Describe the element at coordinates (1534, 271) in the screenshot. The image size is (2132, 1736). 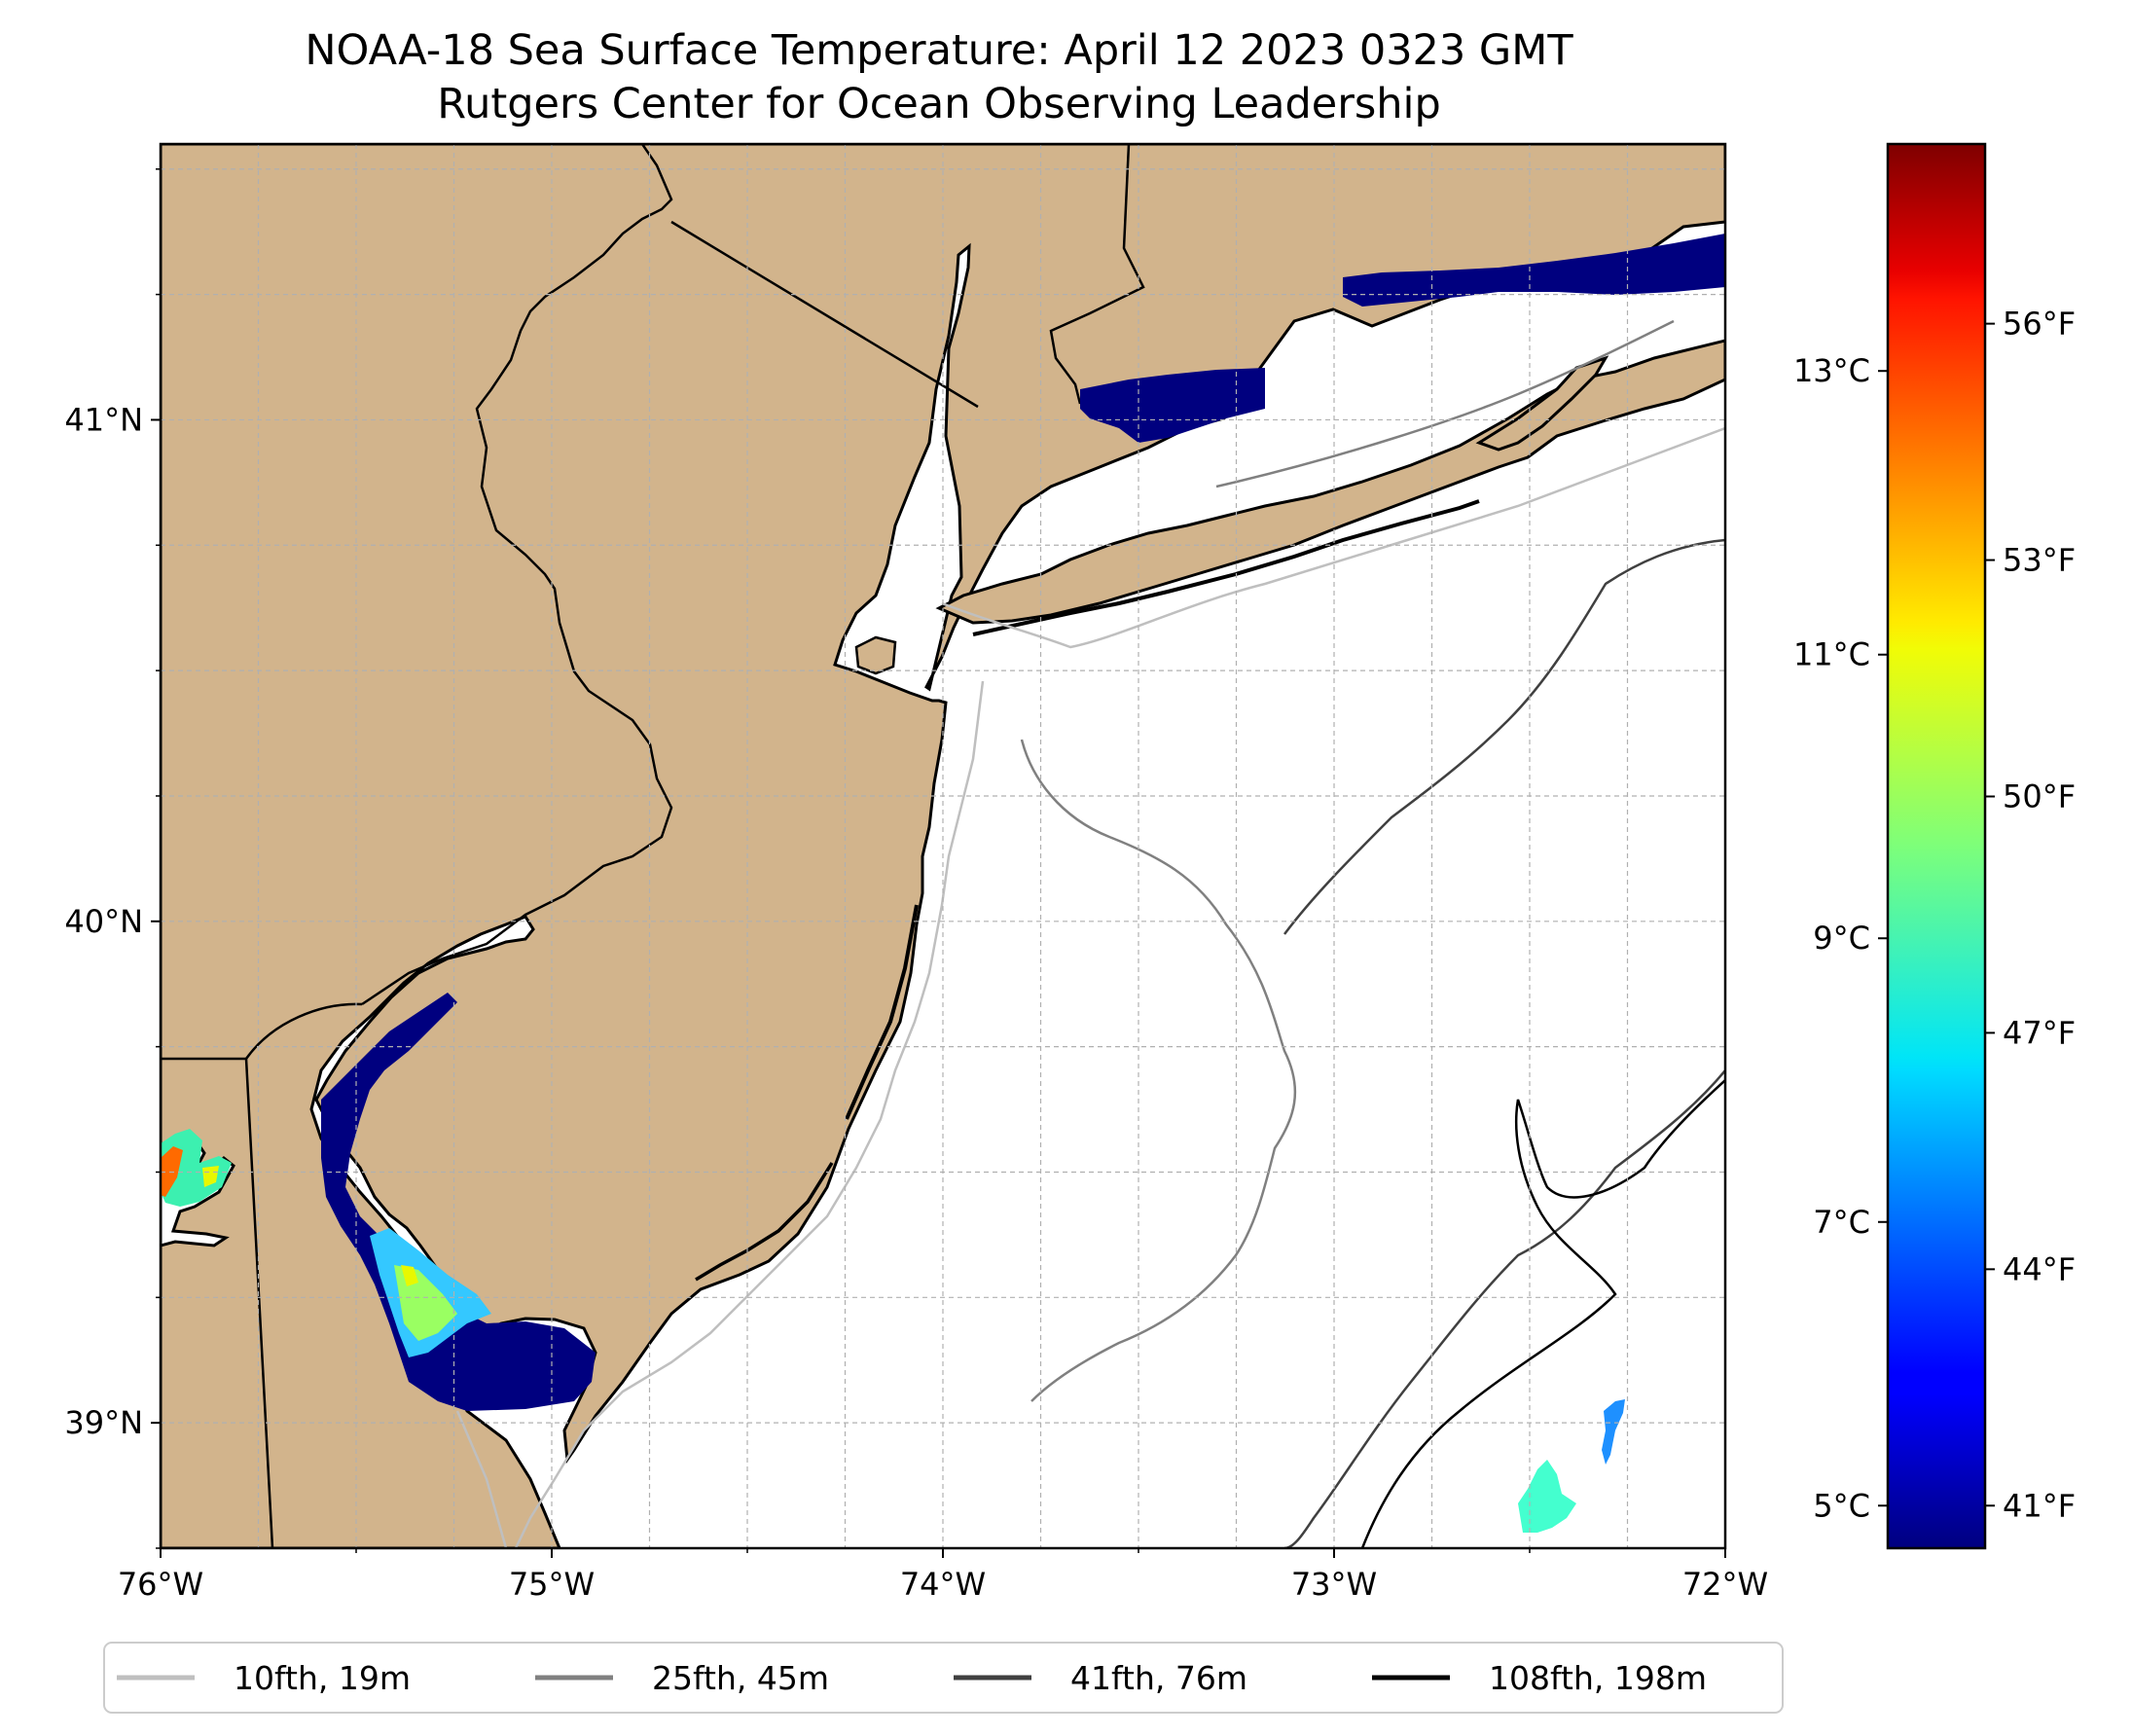
I see `sst-long-island-sound-east` at that location.